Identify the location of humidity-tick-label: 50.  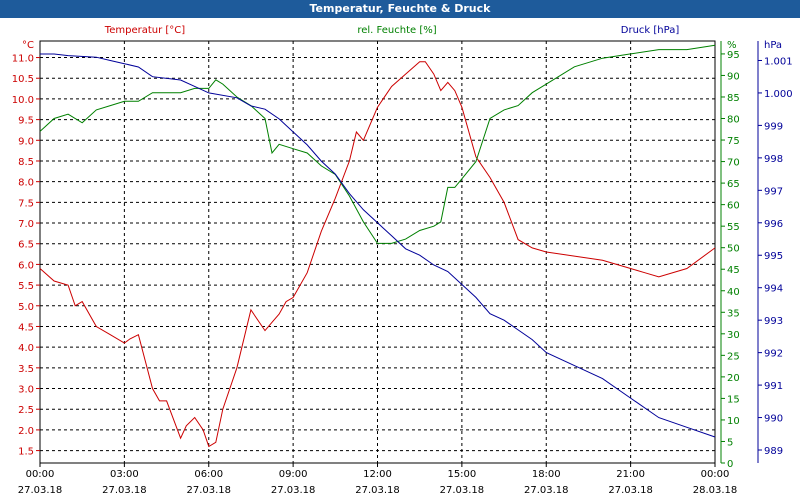
(733, 249).